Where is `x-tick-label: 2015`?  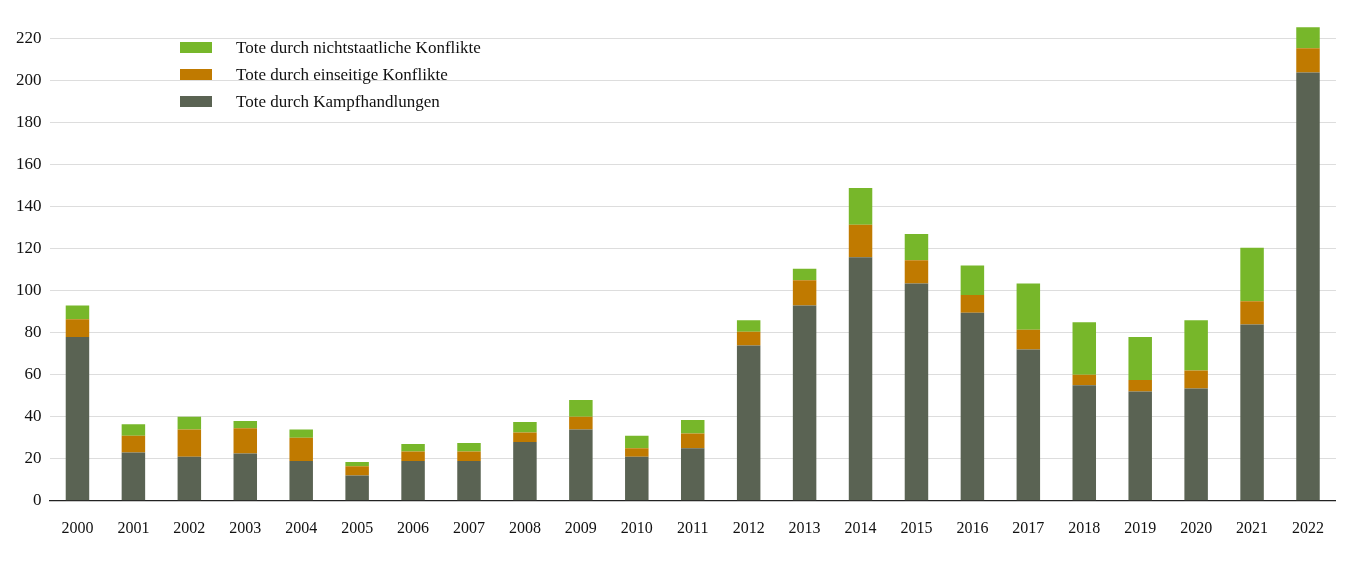
x-tick-label: 2015 is located at coordinates (916, 527).